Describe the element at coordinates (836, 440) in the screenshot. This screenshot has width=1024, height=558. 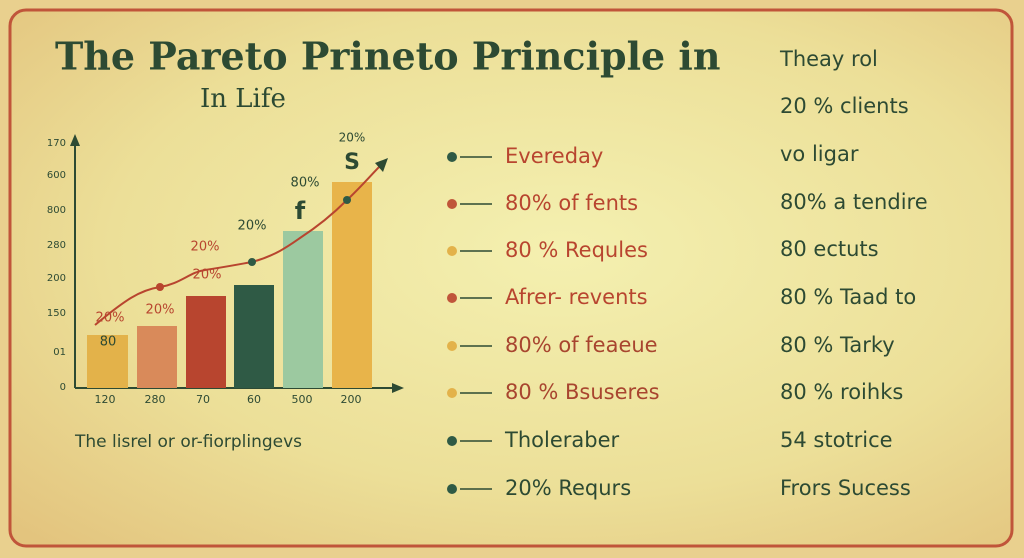
I see `right-item: 54 stotrice` at that location.